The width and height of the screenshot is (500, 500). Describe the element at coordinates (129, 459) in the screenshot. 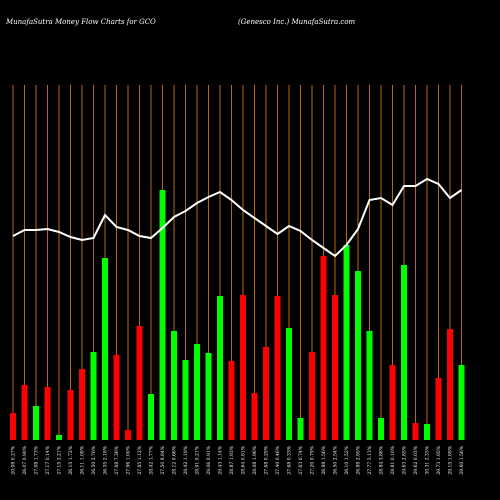

I see `x-tick-label: 27.96 1.00%` at that location.